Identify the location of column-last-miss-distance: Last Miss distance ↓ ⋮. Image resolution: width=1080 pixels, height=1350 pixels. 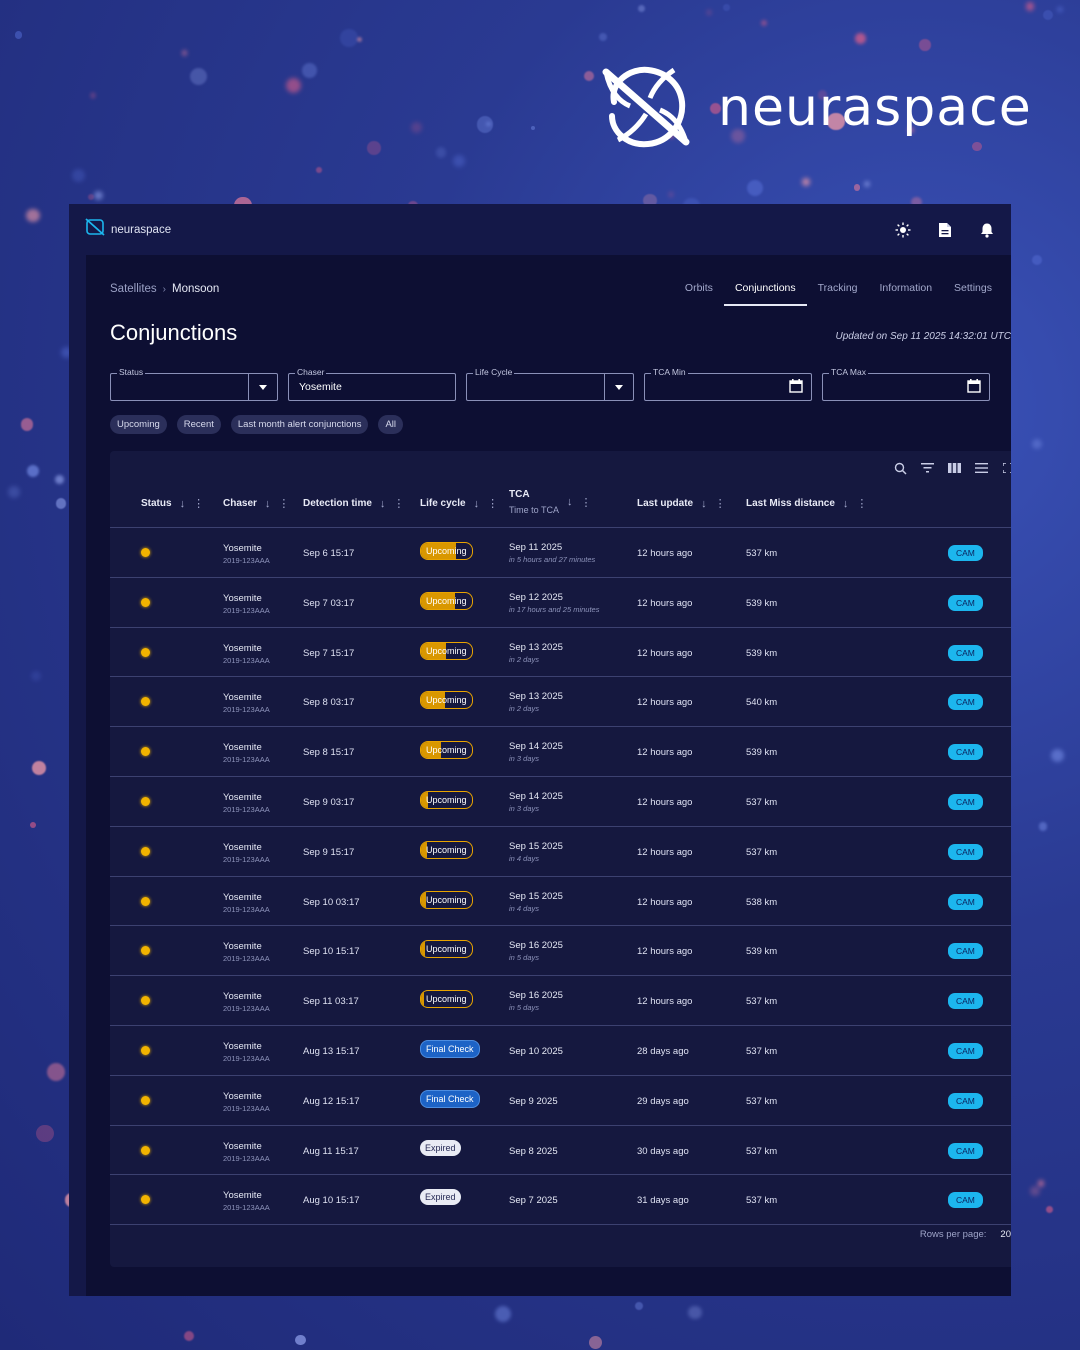
(807, 504).